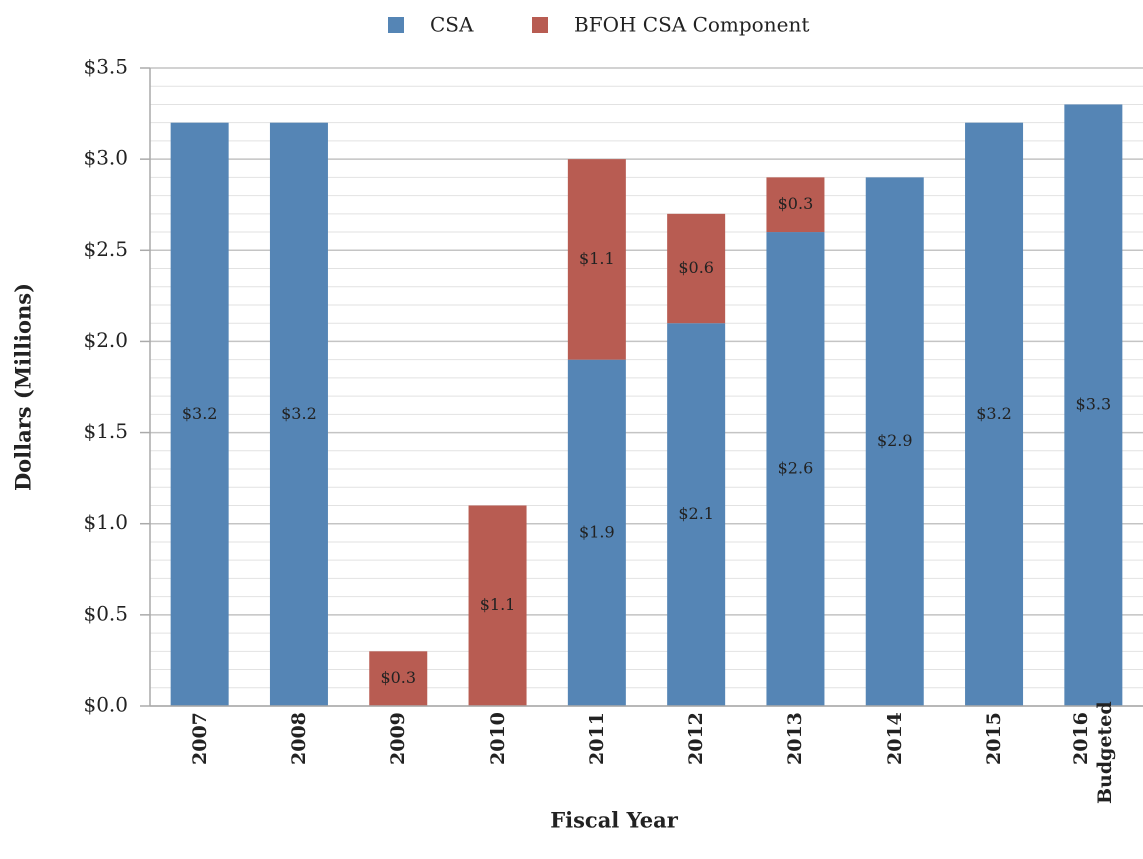 The image size is (1143, 859). I want to click on x-tick-label: 2009, so click(398, 738).